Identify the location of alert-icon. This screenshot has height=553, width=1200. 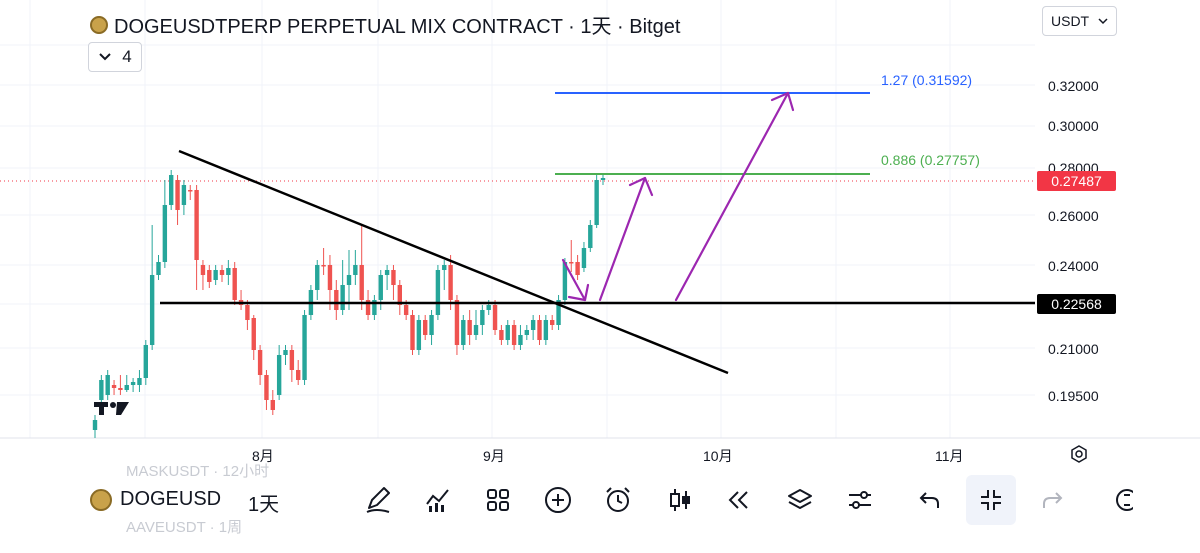
(618, 499).